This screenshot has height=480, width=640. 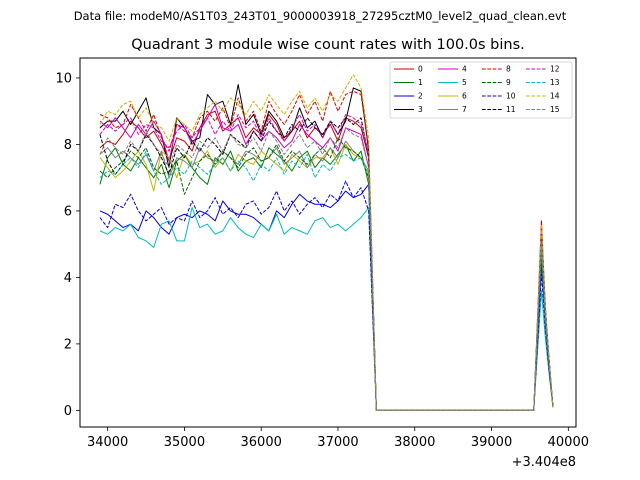 I want to click on x-axis: 34000 35000 36000 37000 38000 39000 40000, so click(x=338, y=438).